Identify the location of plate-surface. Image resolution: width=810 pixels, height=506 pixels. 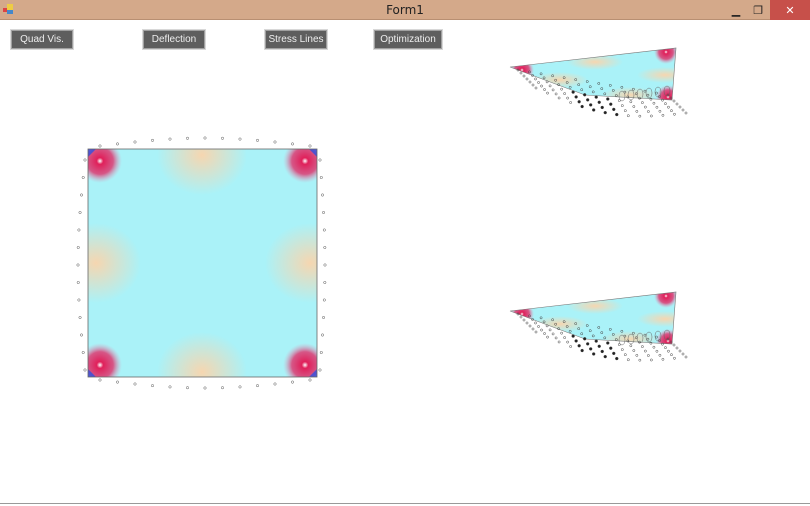
(593, 318).